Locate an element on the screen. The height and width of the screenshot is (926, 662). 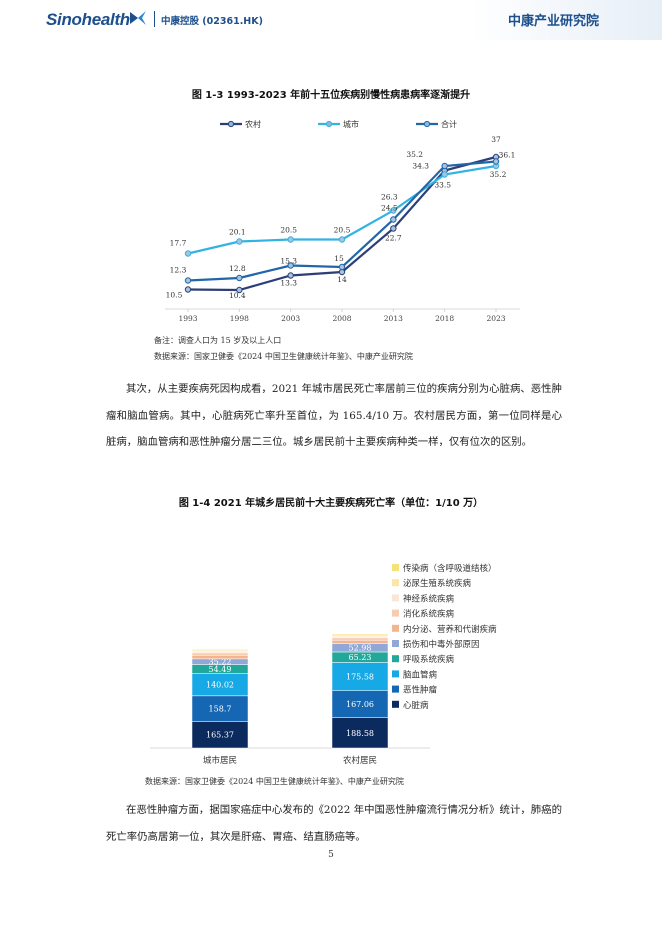
data-label: 12.8 is located at coordinates (237, 268).